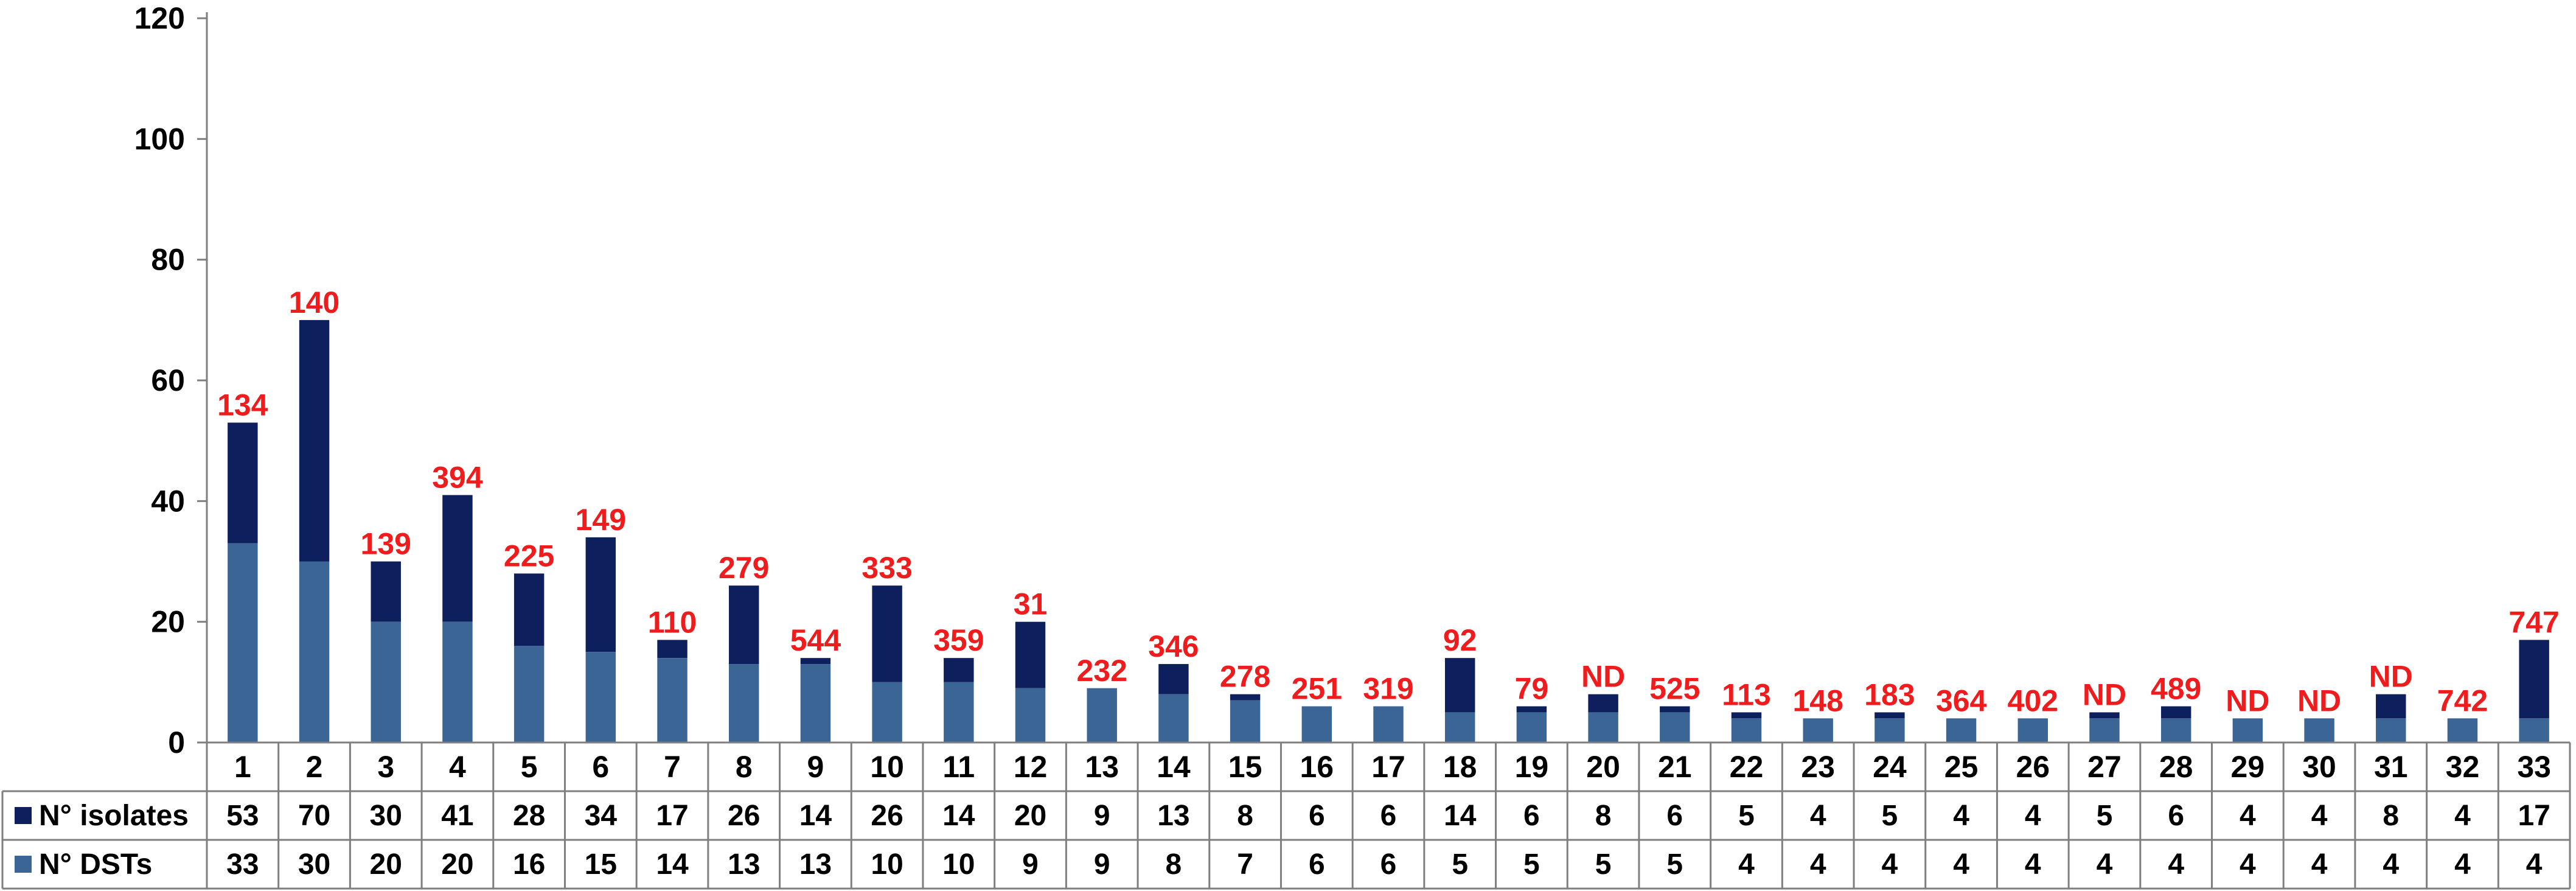  What do you see at coordinates (1174, 767) in the screenshot?
I see `x-category-label: 14` at bounding box center [1174, 767].